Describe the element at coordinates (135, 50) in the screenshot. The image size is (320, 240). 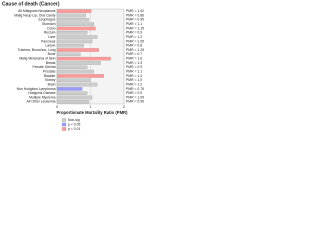
I see `value-label: PMR = 1.25` at that location.